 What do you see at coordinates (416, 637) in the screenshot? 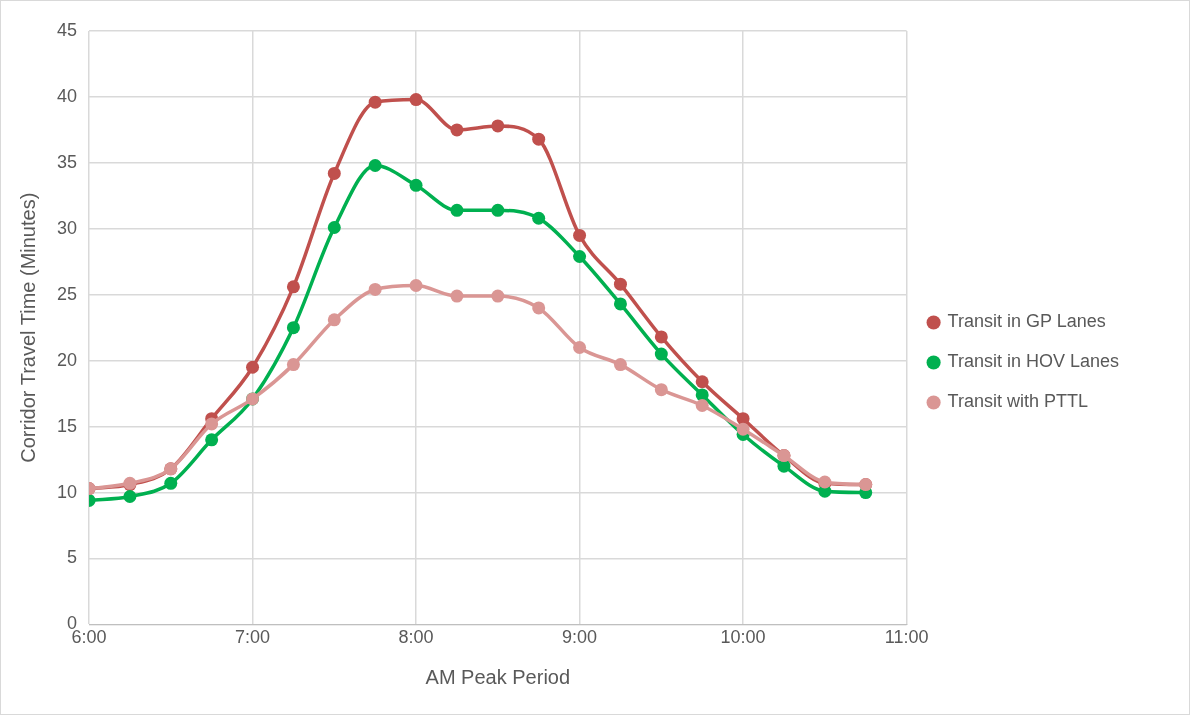
I see `x-tick-label: 8:00` at bounding box center [416, 637].